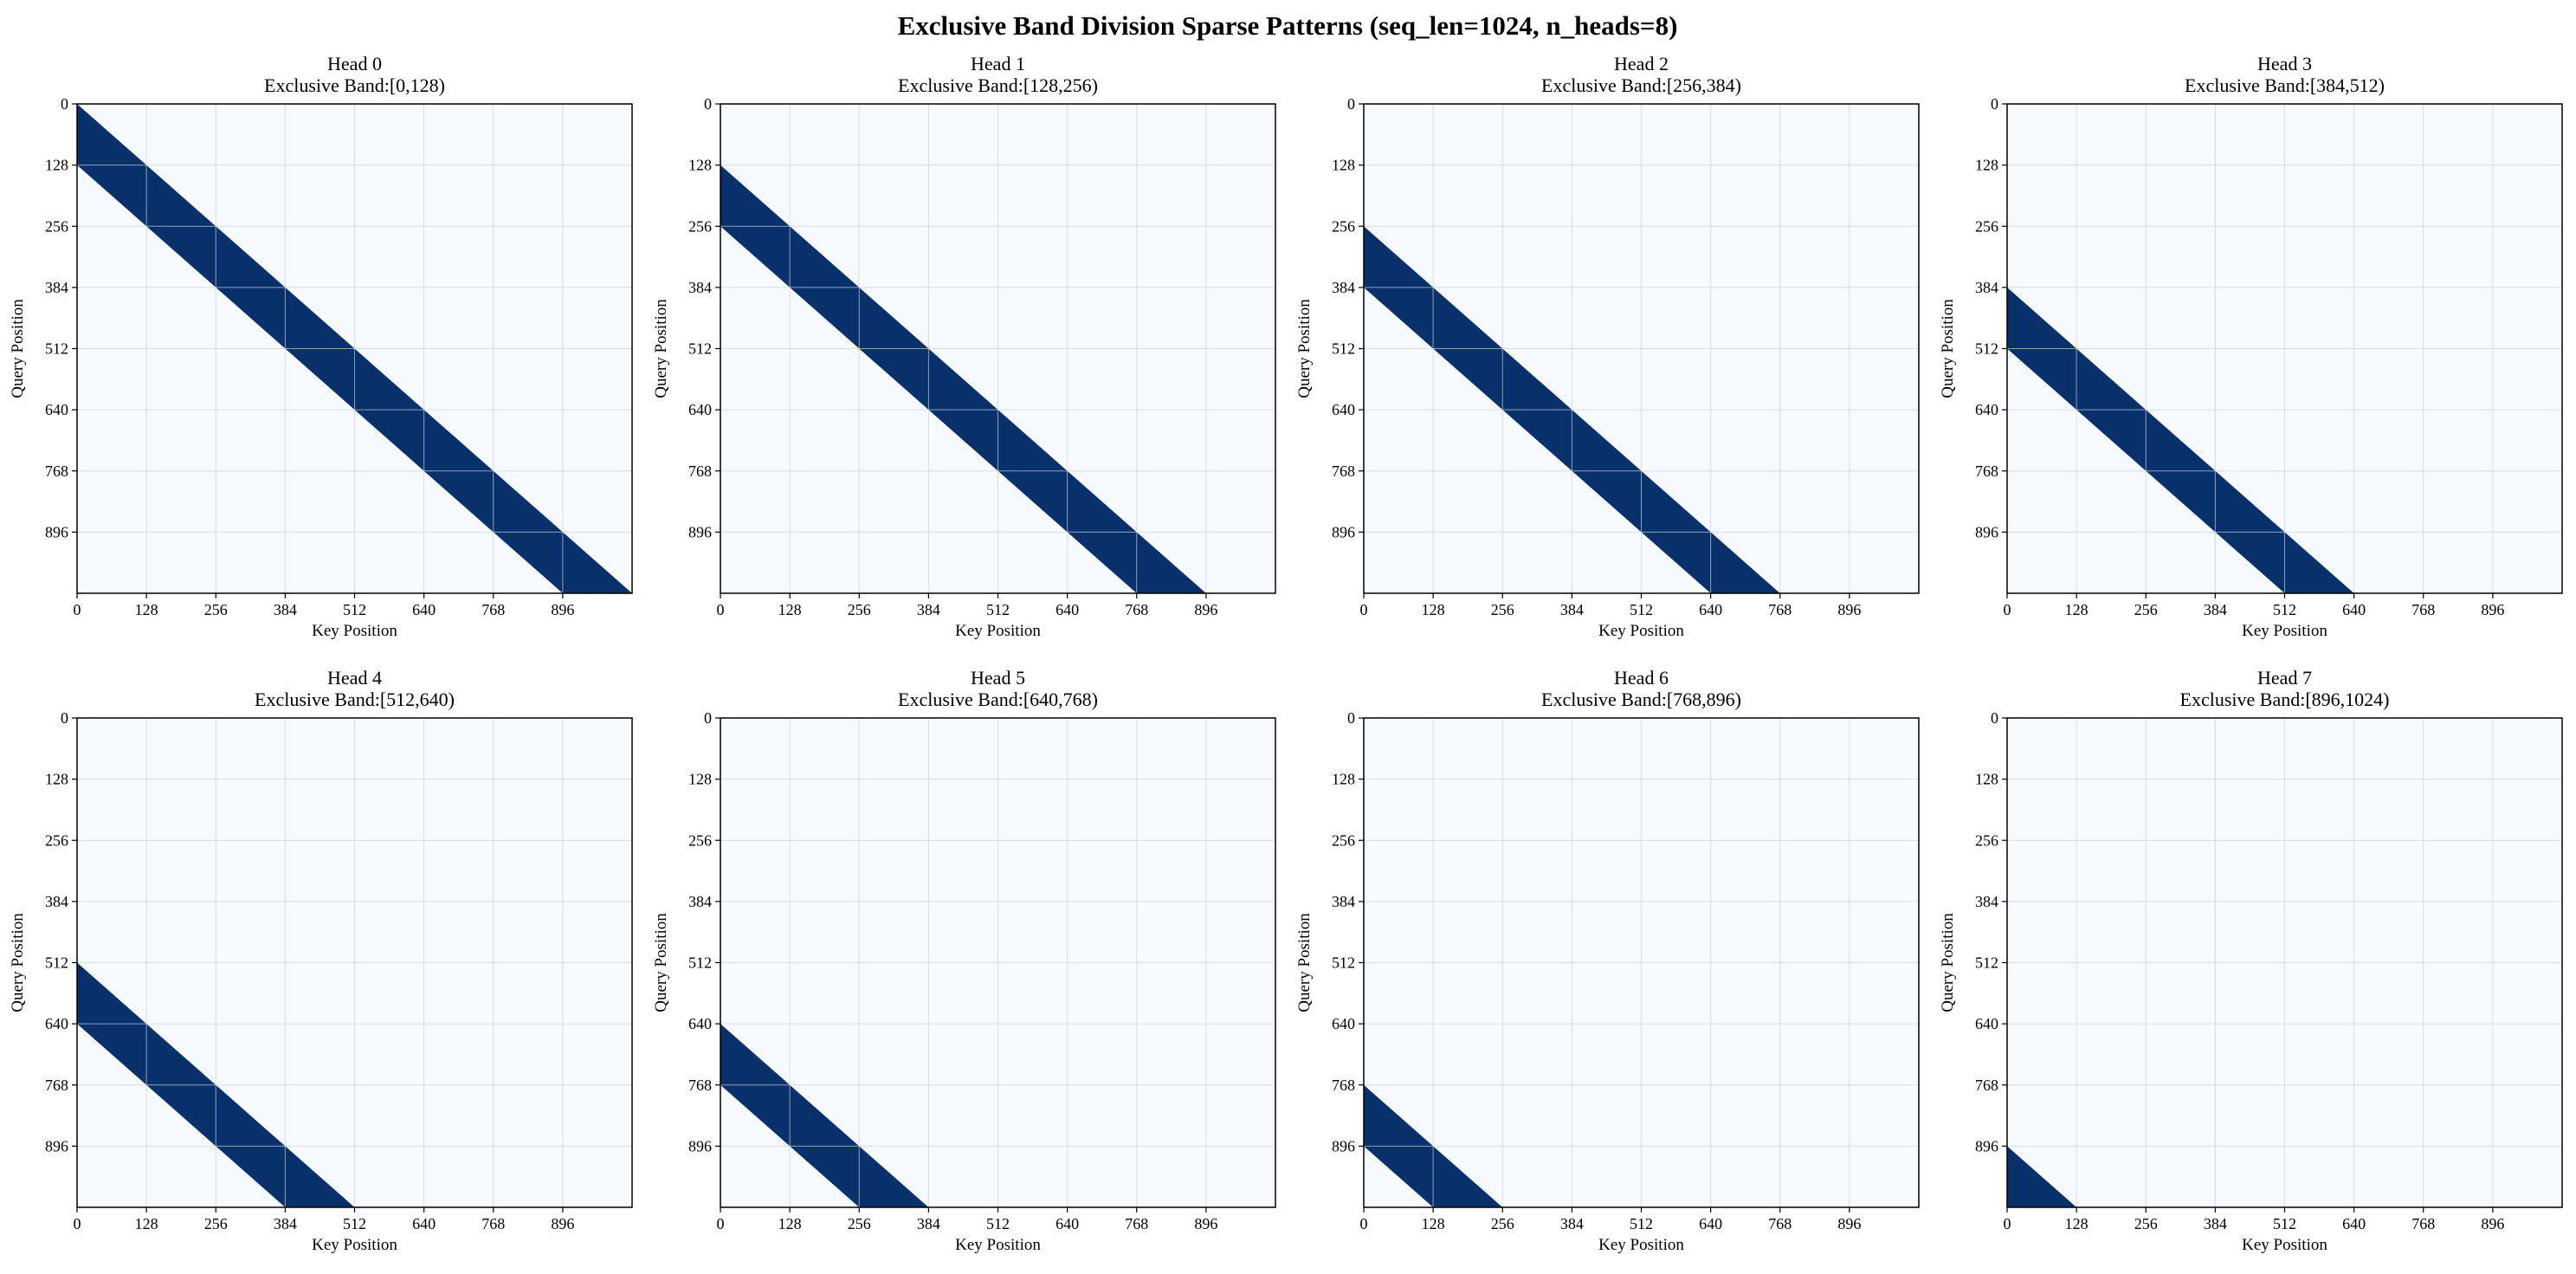  What do you see at coordinates (998, 699) in the screenshot?
I see `panel-subtitle: Exclusive Band:[640,768)` at bounding box center [998, 699].